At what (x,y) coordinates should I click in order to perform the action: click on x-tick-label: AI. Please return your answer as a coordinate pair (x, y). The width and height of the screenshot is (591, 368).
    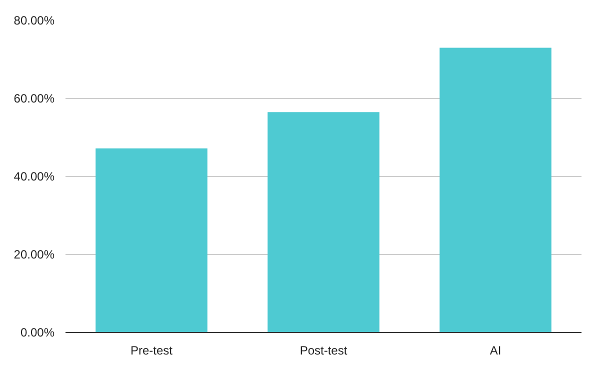
    Looking at the image, I should click on (496, 351).